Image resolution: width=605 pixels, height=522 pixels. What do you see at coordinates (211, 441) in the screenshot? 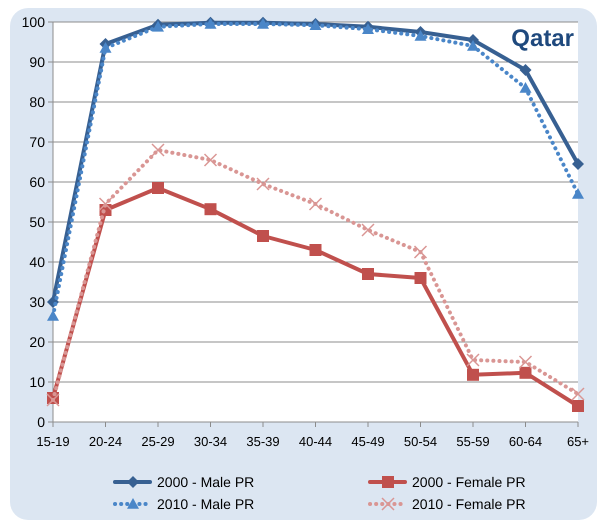
I see `x-tick-label: 30-34` at bounding box center [211, 441].